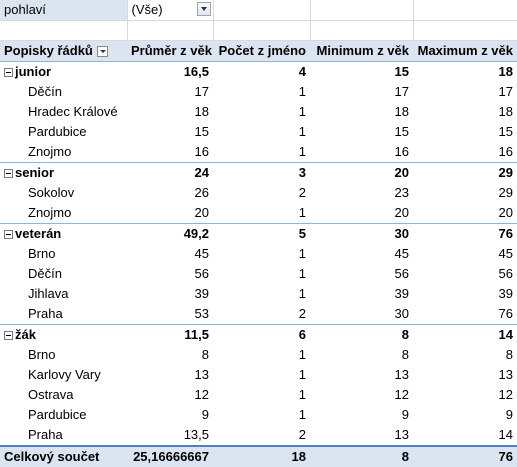 The height and width of the screenshot is (467, 517). What do you see at coordinates (201, 212) in the screenshot?
I see `row-avg: 20` at bounding box center [201, 212].